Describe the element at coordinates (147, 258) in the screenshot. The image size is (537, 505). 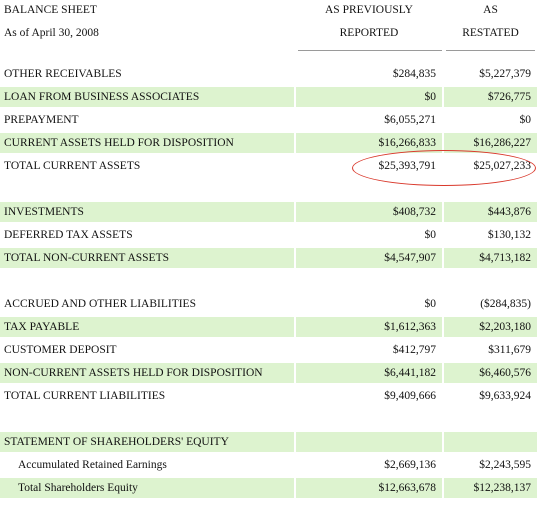
I see `row-label: TOTAL NON-CURRENT ASSETS` at that location.